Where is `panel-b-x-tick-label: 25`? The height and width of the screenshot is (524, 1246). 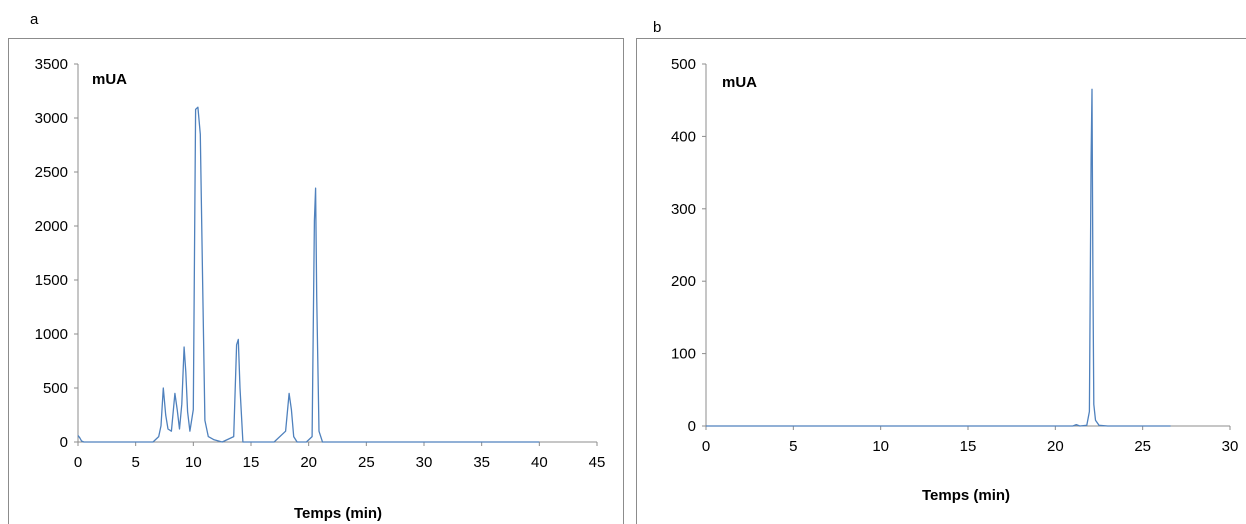
panel-b-x-tick-label: 25 is located at coordinates (1142, 446).